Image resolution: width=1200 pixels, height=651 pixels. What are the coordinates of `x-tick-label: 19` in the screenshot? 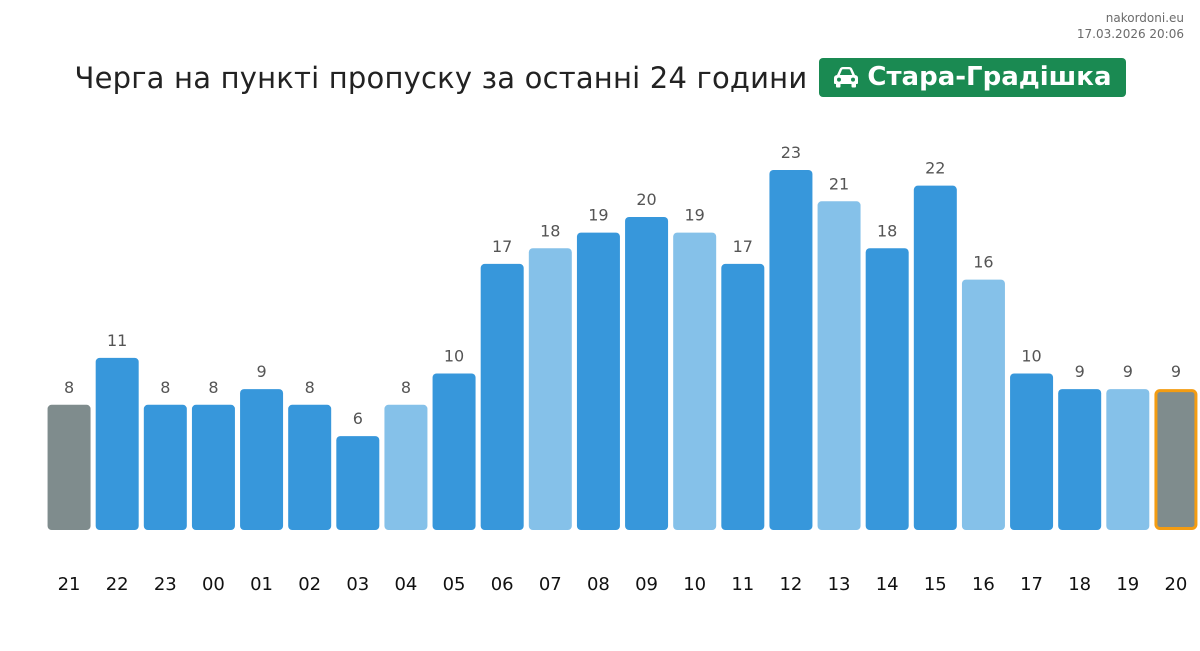 It's located at (1127, 584).